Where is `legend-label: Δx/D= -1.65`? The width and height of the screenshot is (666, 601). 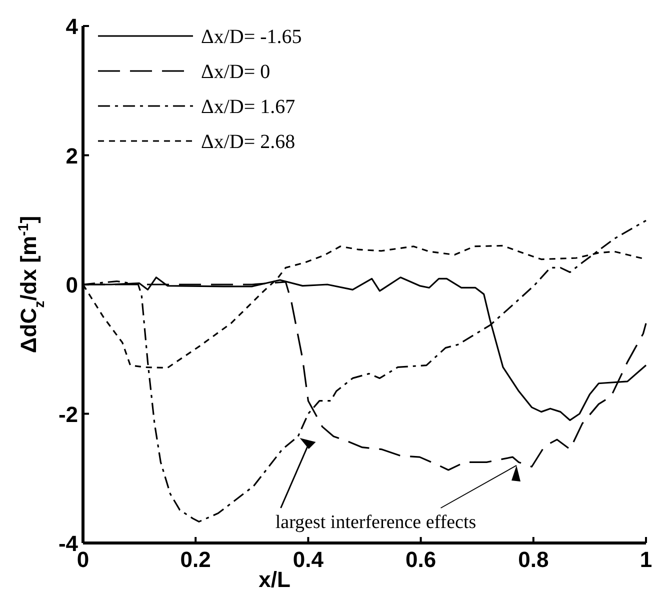 legend-label: Δx/D= -1.65 is located at coordinates (251, 37).